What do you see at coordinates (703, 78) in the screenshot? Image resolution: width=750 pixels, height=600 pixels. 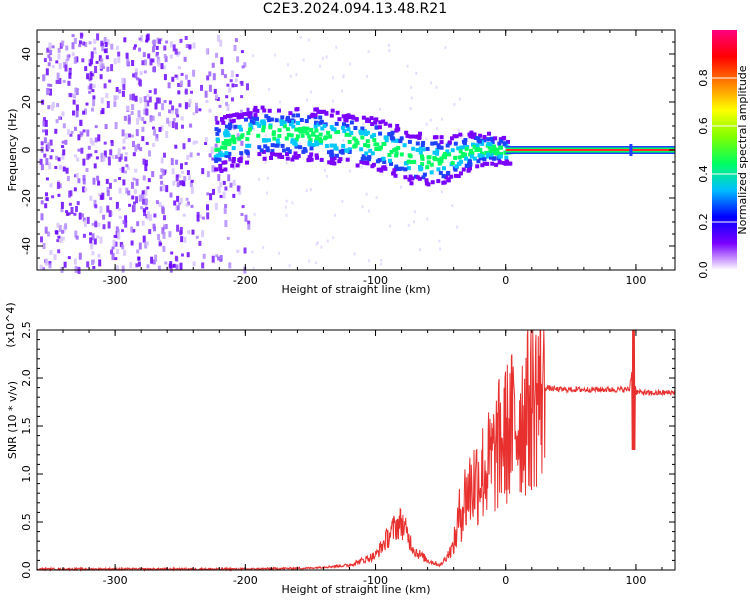 I see `colorbar-tick-label: 0.8` at bounding box center [703, 78].